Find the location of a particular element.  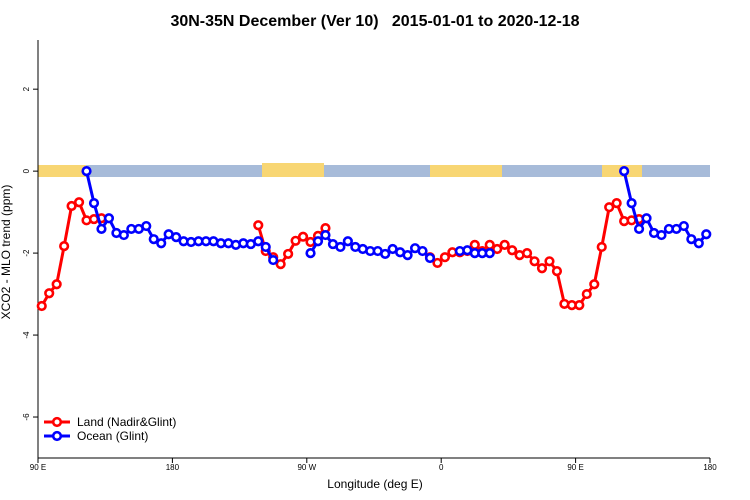

x-axis-label: Longitude (deg E) is located at coordinates (374, 484).